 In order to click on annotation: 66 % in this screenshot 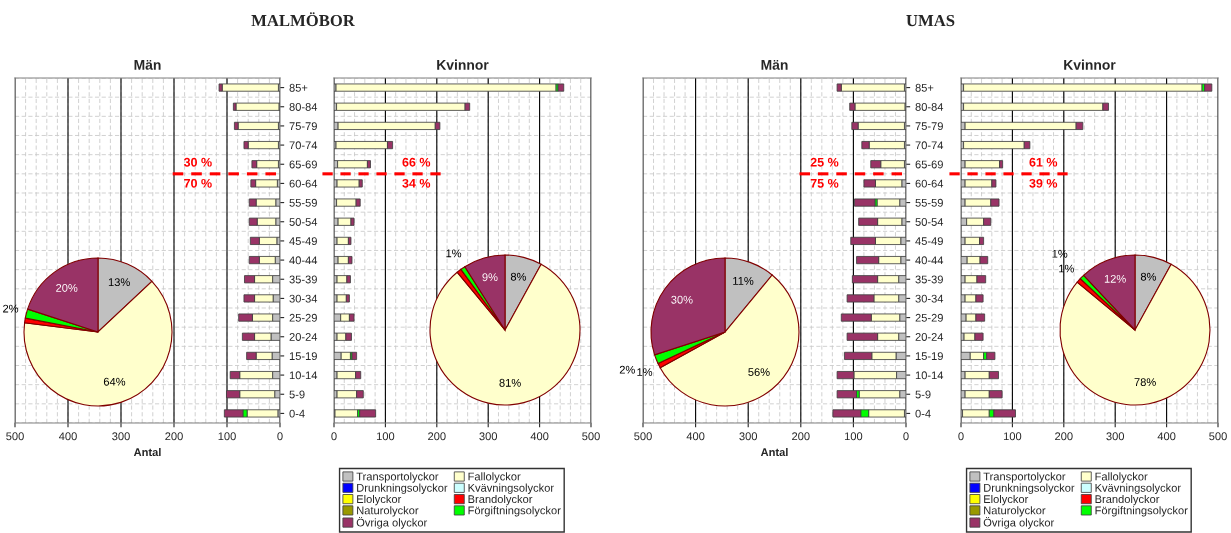, I will do `click(416, 162)`.